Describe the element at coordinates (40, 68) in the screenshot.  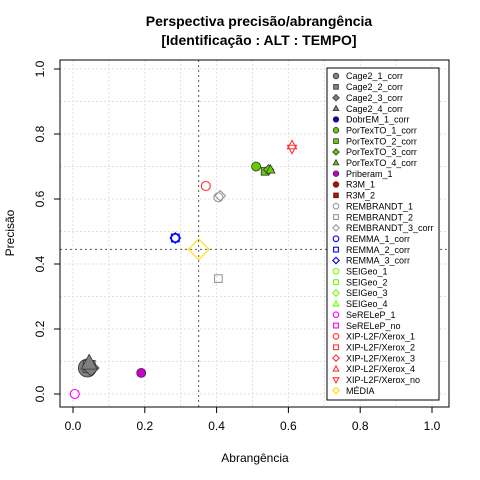
I see `y-tick-label: 1.0` at that location.